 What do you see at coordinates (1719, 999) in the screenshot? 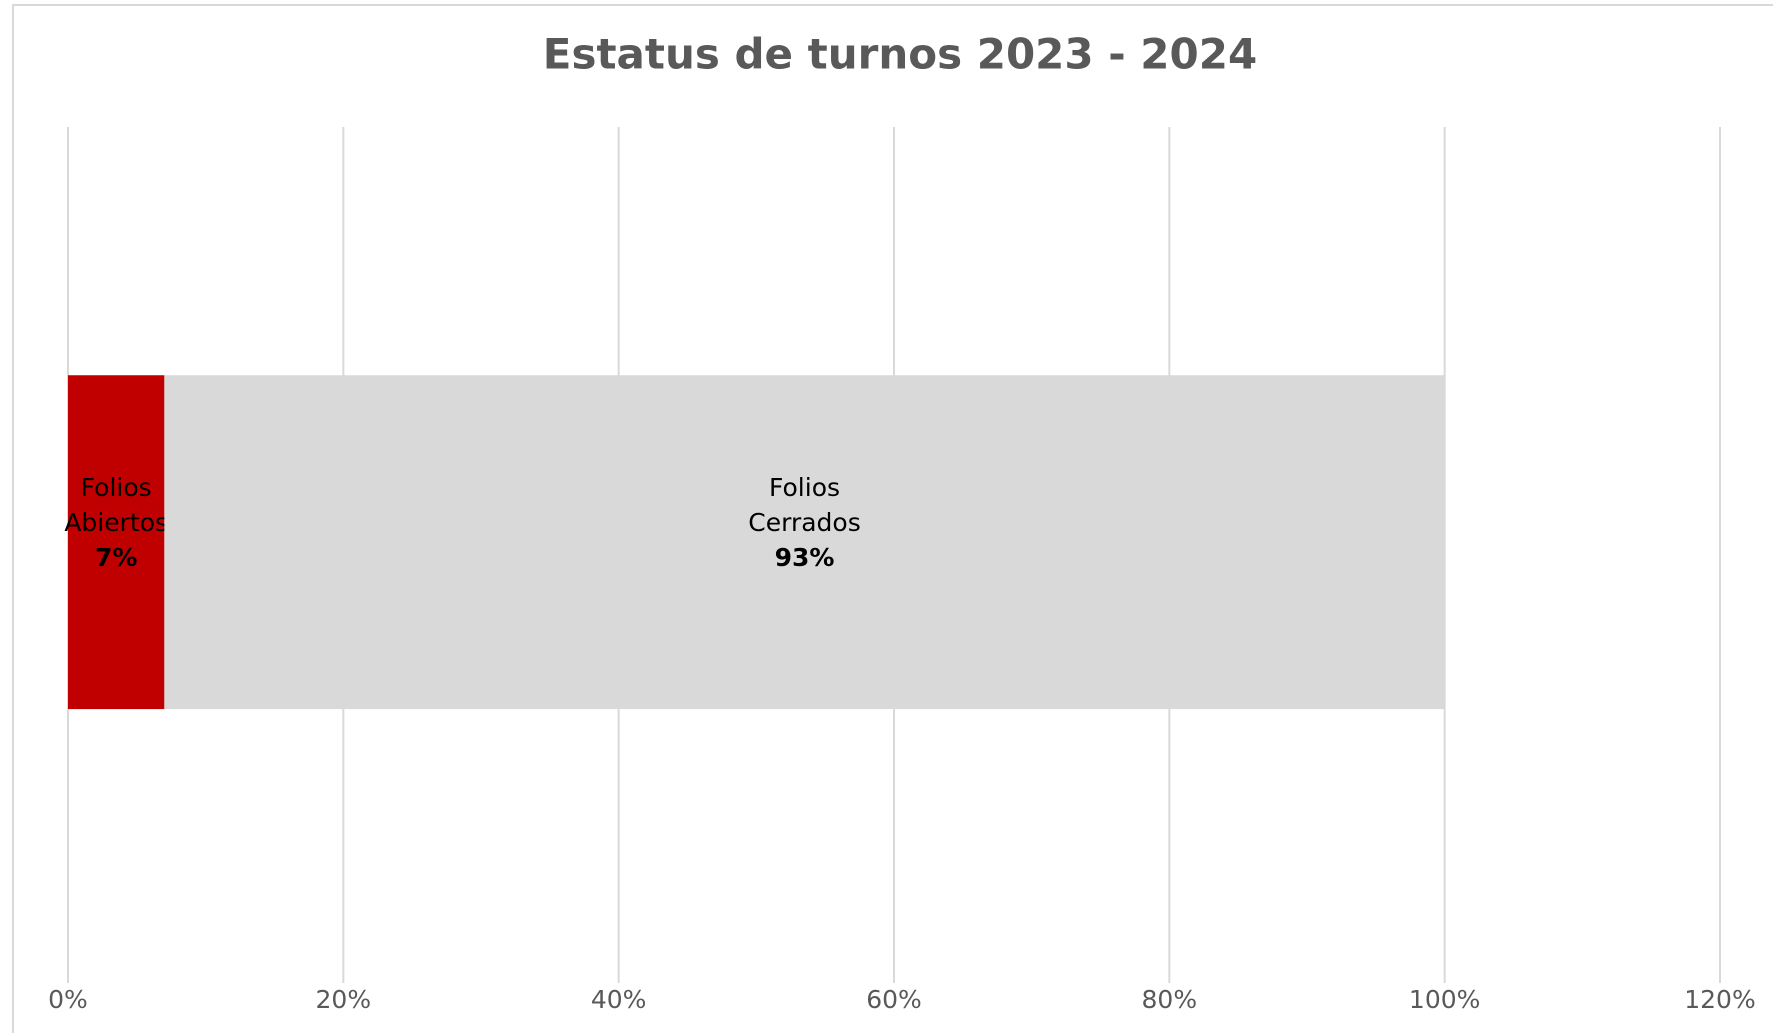
I see `x-tick-label: 120%` at bounding box center [1719, 999].